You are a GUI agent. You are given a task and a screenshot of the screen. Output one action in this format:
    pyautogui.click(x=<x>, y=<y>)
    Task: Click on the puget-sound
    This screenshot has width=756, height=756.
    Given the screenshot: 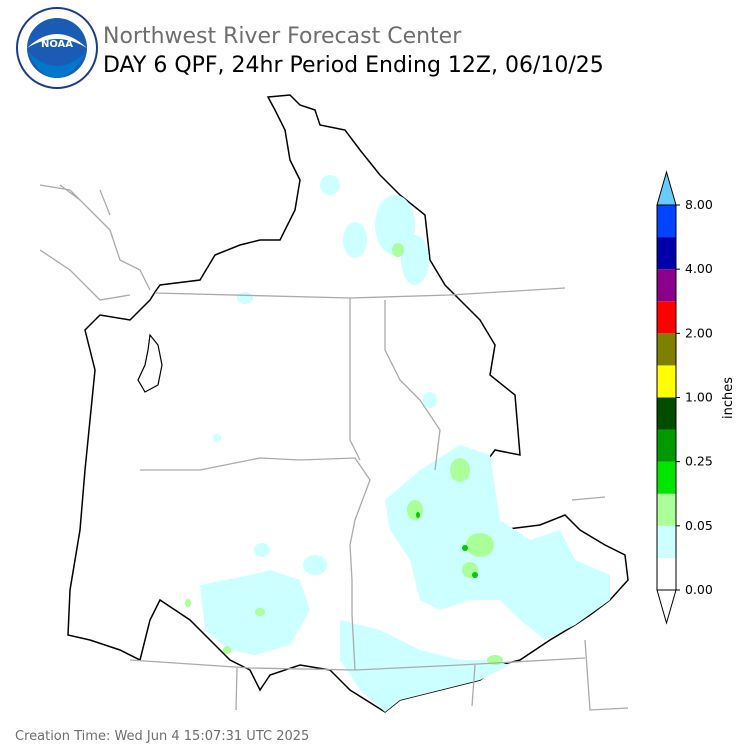 What is the action you would take?
    pyautogui.click(x=150, y=363)
    